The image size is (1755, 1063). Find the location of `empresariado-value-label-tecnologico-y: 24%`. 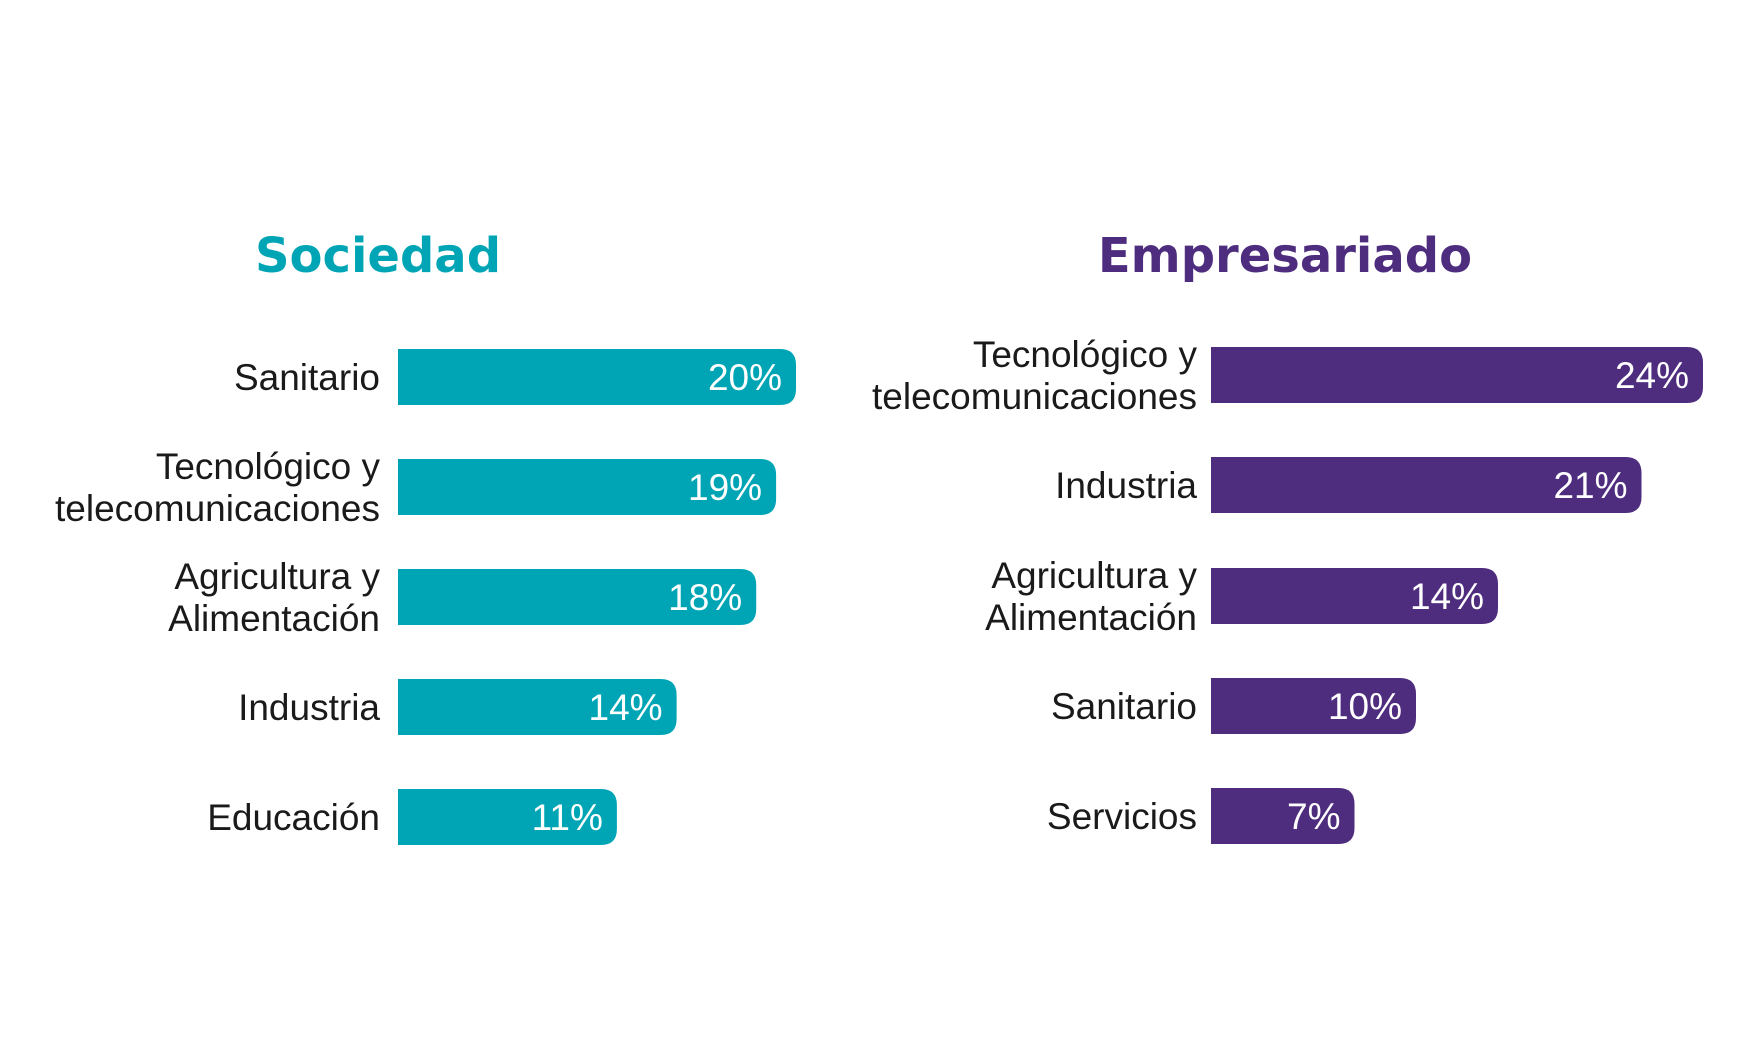

empresariado-value-label-tecnologico-y: 24% is located at coordinates (1652, 375).